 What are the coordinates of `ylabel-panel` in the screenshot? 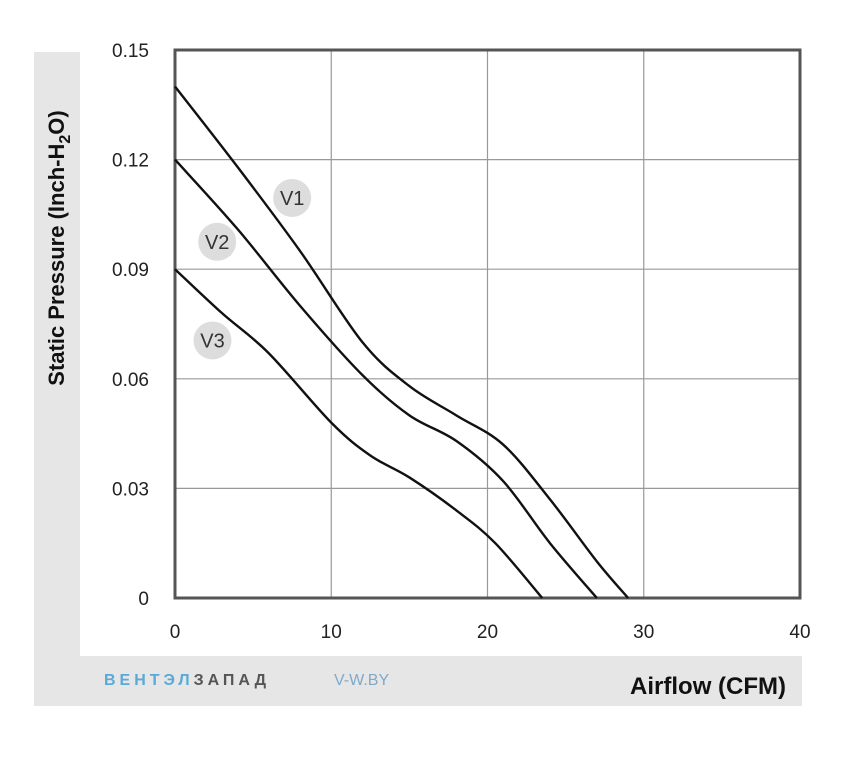 It's located at (57, 379).